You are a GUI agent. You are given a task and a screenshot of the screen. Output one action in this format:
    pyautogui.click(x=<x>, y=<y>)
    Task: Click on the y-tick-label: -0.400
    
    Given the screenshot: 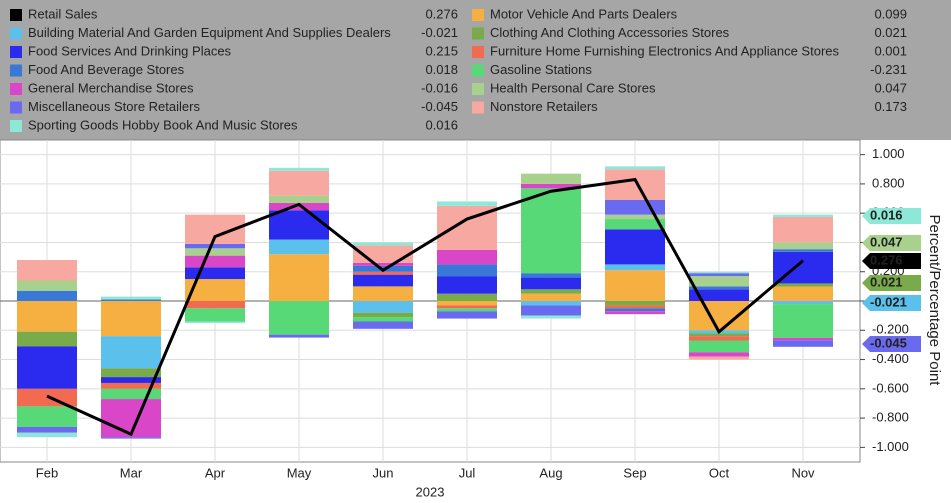 What is the action you would take?
    pyautogui.click(x=890, y=358)
    